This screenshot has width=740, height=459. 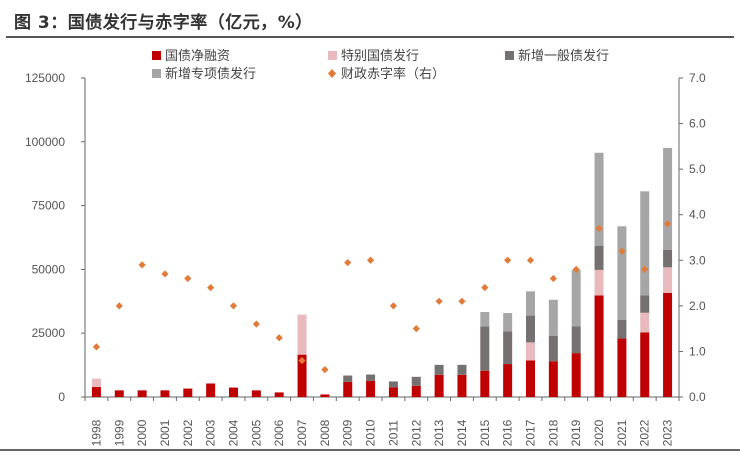 I want to click on right-axis-tick-label: 6.0, so click(x=697, y=124).